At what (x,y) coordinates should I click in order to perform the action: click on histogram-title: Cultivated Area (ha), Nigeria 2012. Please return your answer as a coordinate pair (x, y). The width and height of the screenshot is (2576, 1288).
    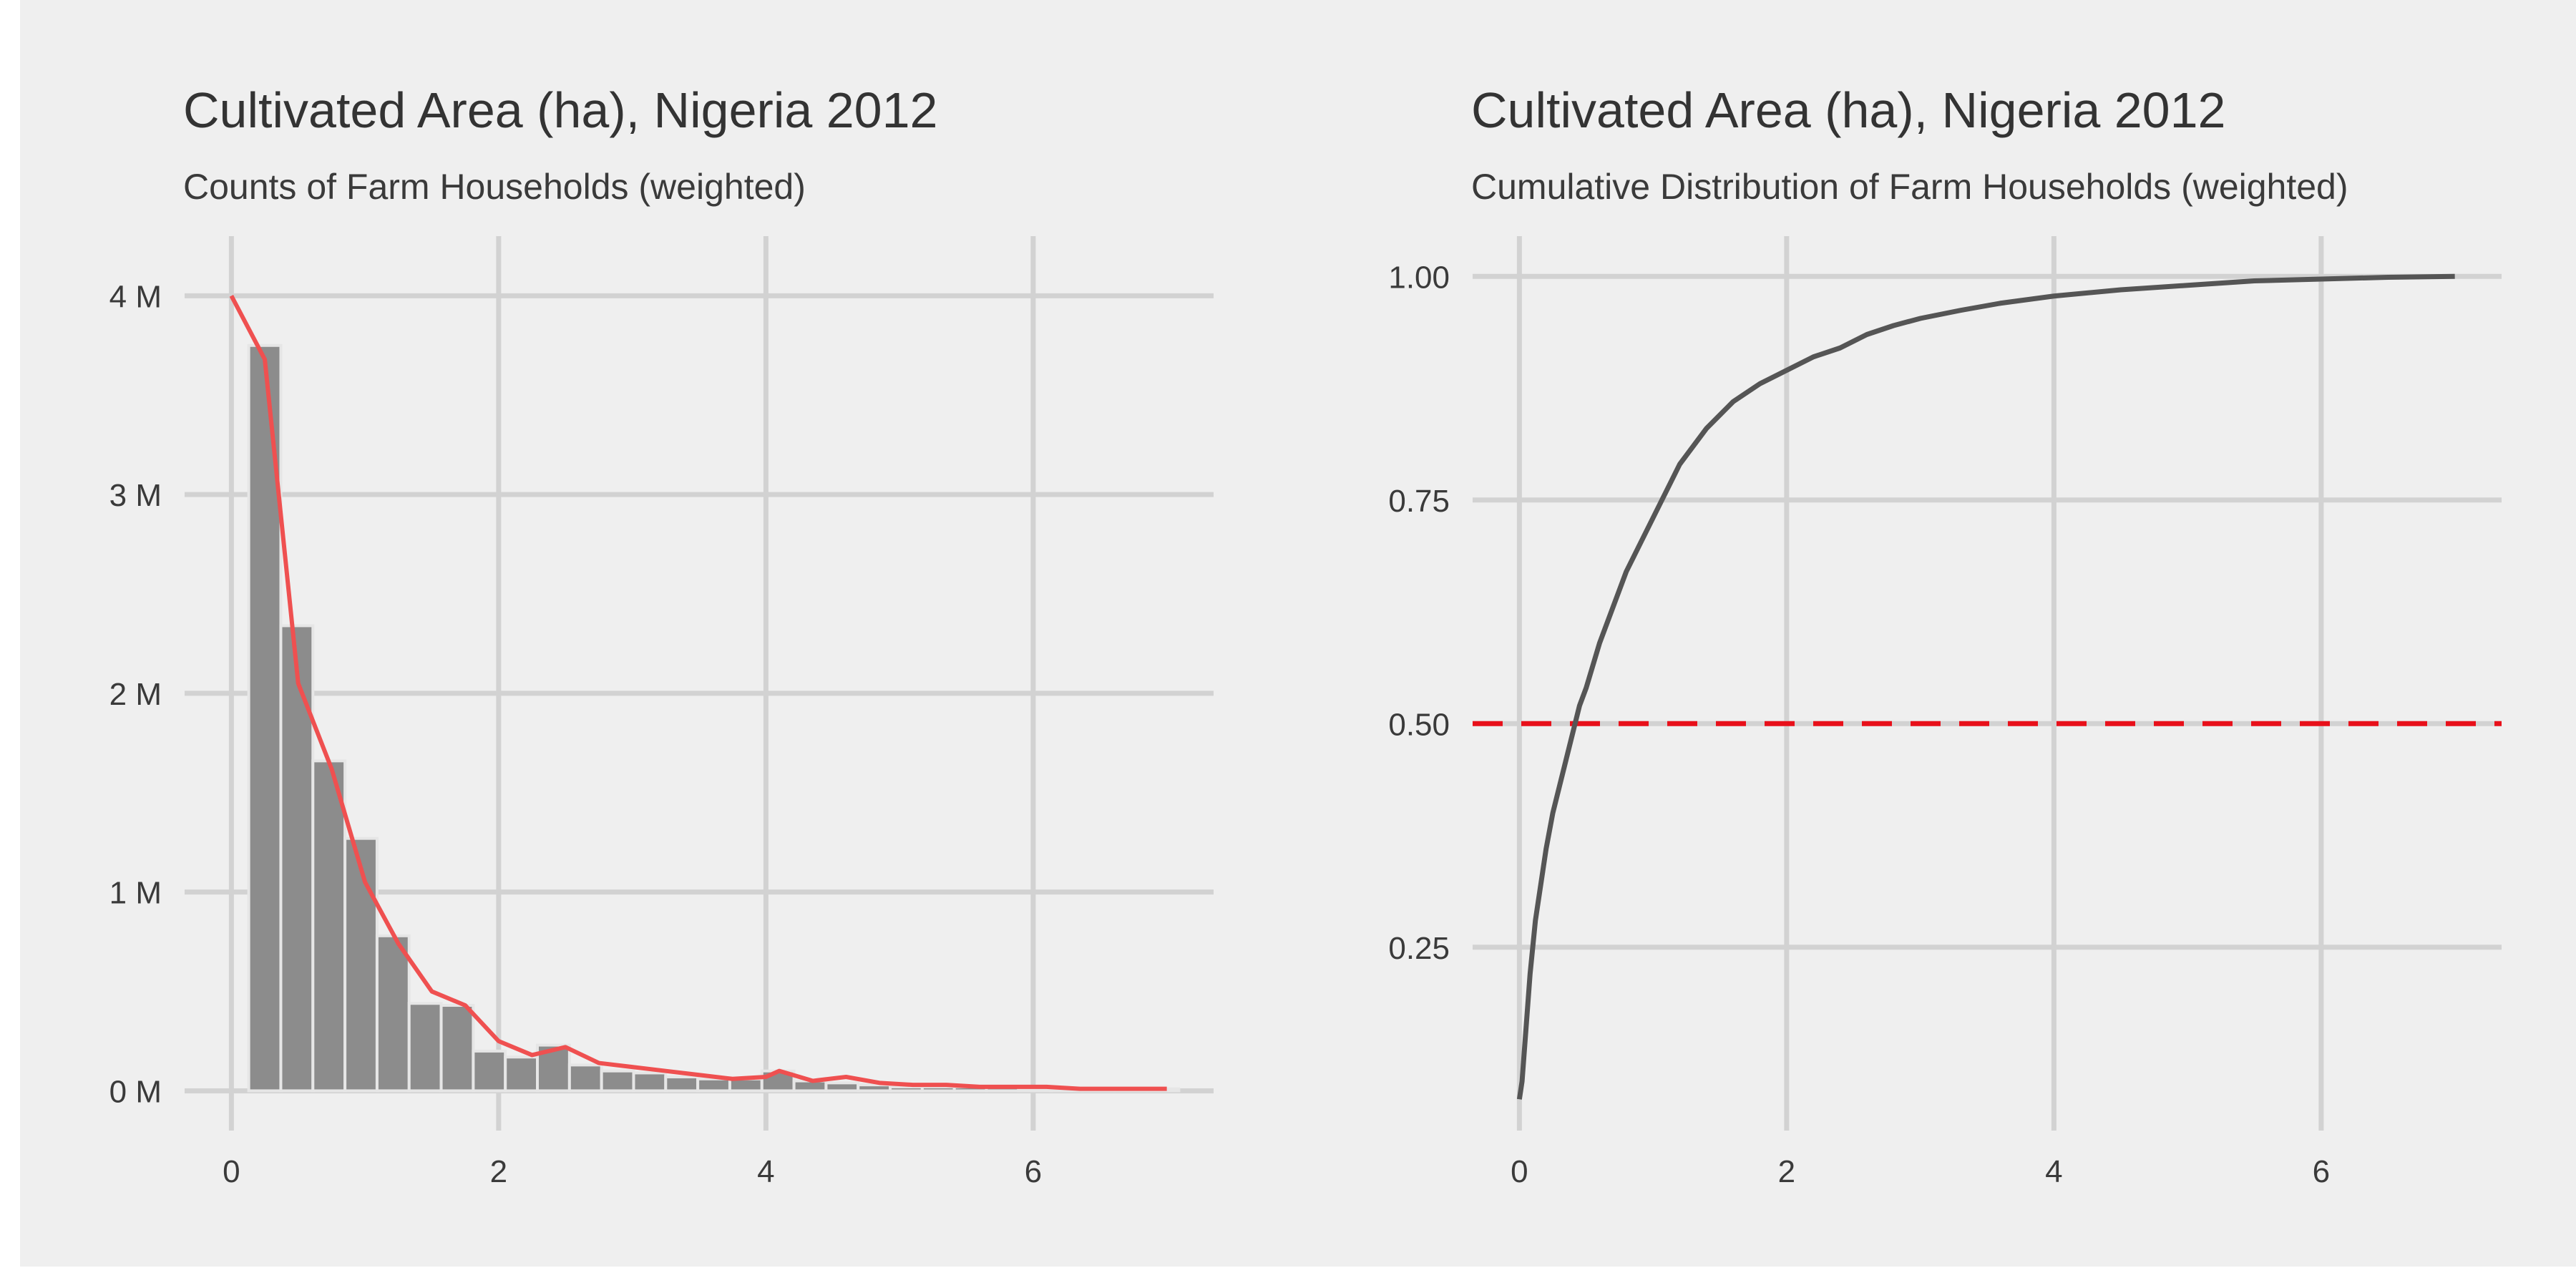
    Looking at the image, I should click on (560, 110).